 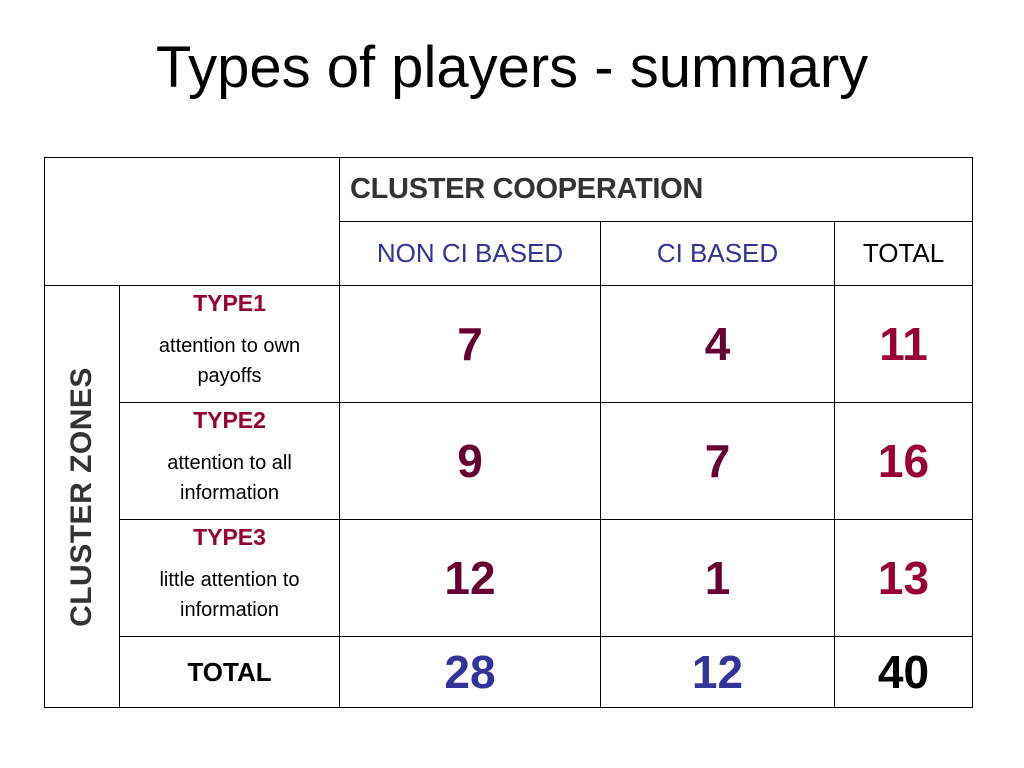 What do you see at coordinates (229, 303) in the screenshot?
I see `type-name: TYPE1` at bounding box center [229, 303].